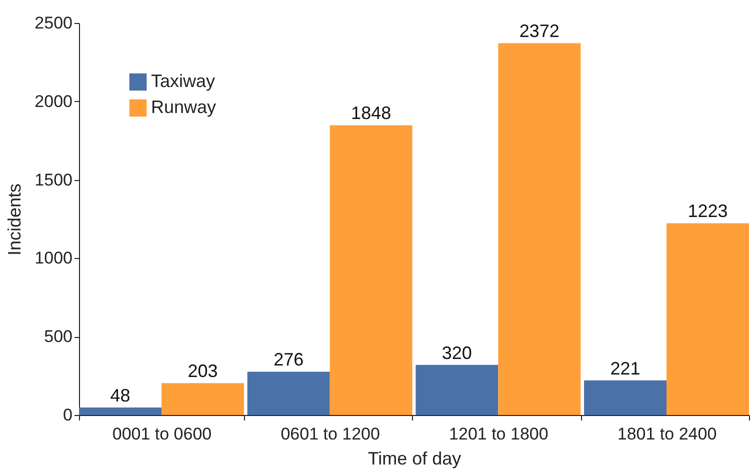  Describe the element at coordinates (53, 23) in the screenshot. I see `y-tick-label: 2500` at that location.